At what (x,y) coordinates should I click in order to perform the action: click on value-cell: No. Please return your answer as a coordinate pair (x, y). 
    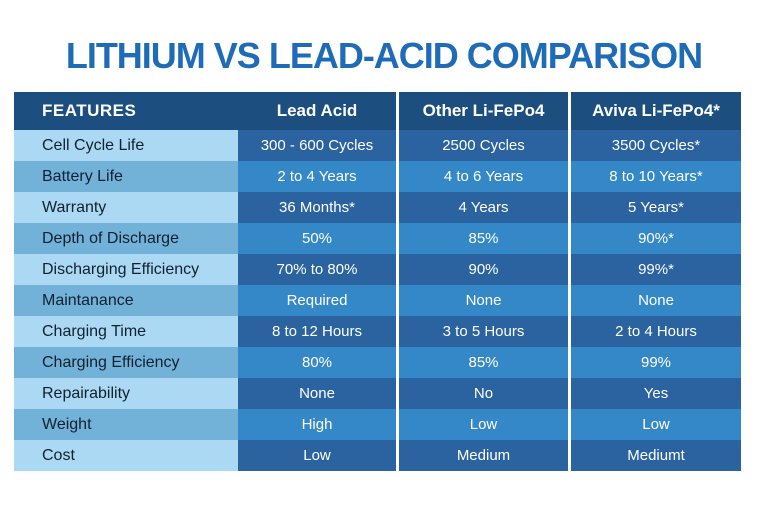
    Looking at the image, I should click on (482, 393).